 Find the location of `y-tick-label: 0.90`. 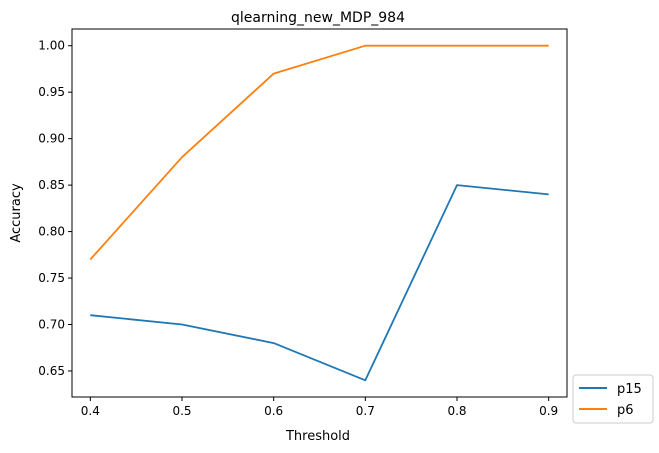

y-tick-label: 0.90 is located at coordinates (51, 139).